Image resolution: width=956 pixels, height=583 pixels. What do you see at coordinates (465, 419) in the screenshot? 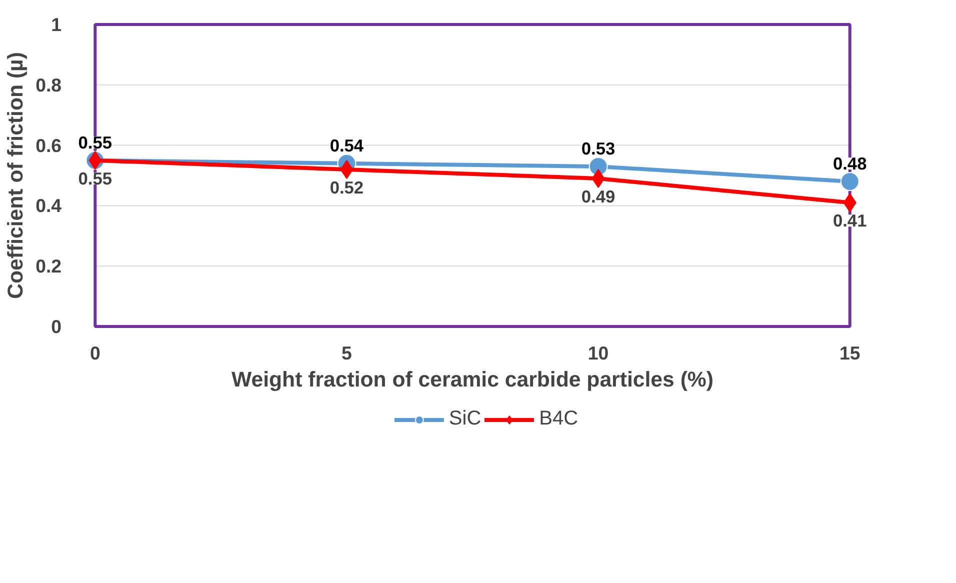
I see `legend-label: SiC` at bounding box center [465, 419].